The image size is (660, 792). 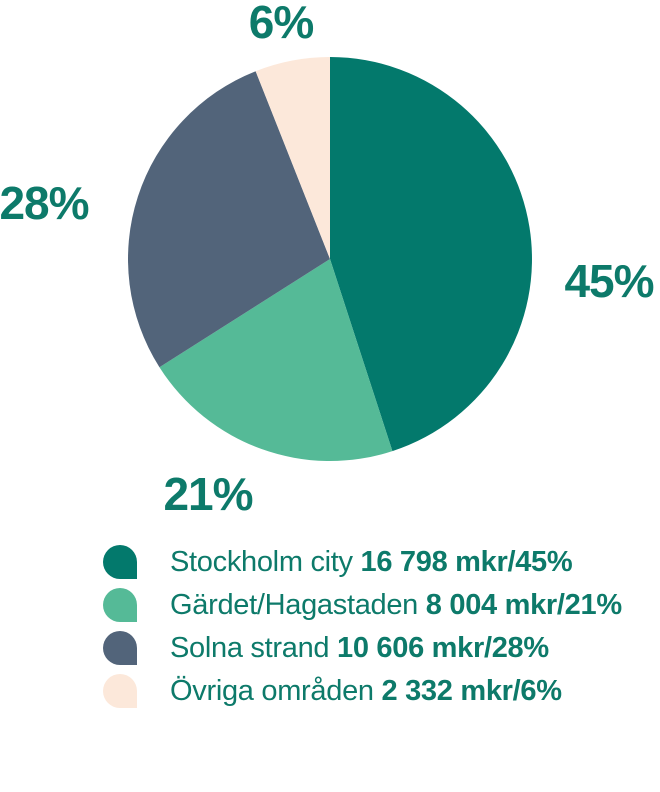 What do you see at coordinates (250, 647) in the screenshot?
I see `legend-name: Solna strand` at bounding box center [250, 647].